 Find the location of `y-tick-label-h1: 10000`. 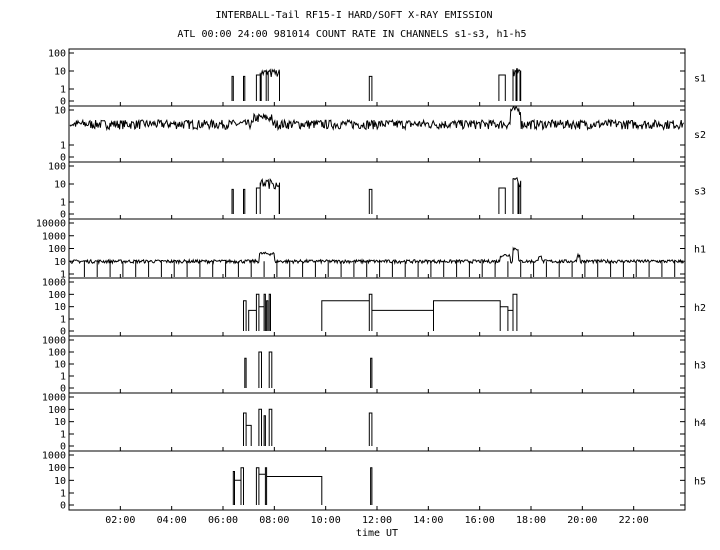

y-tick-label-h1: 10000 is located at coordinates (51, 224).